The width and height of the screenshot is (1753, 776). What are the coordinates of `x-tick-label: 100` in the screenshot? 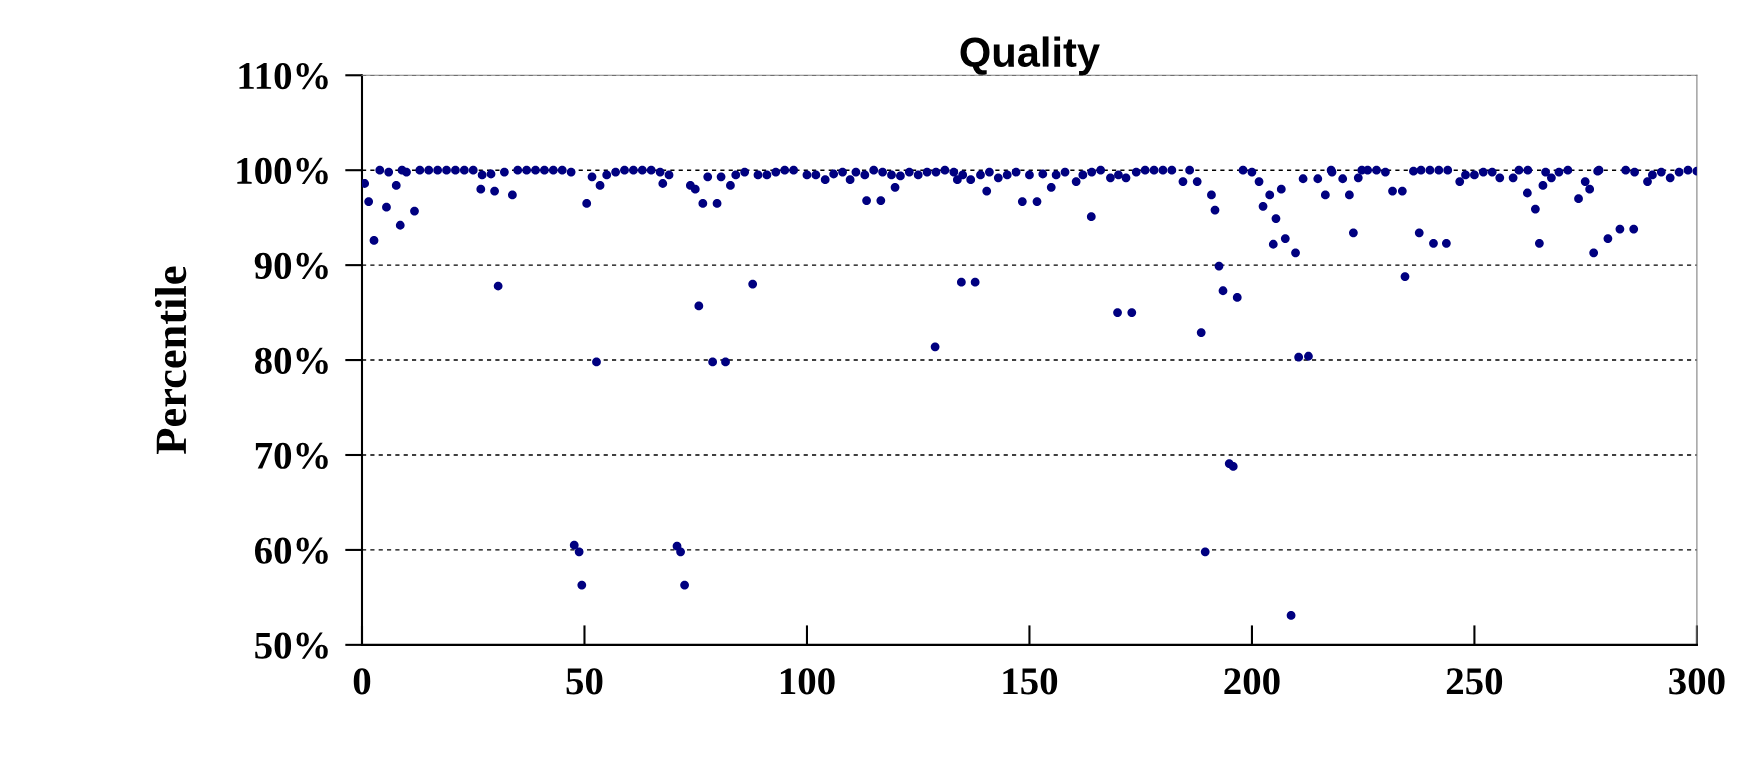 It's located at (807, 681).